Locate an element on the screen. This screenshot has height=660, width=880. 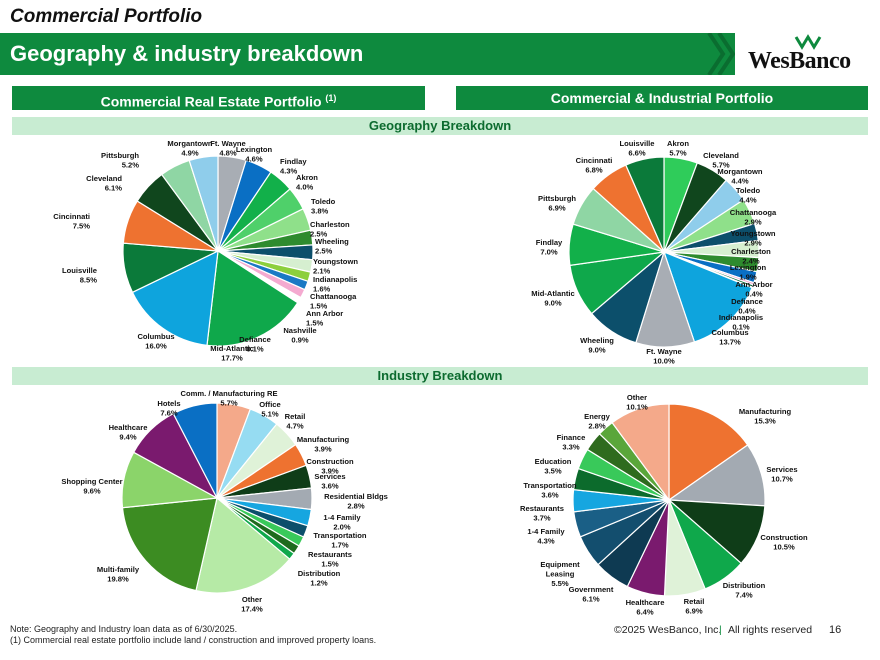
cre-geo-label-louisville: Louisville 8.5% is located at coordinates (79, 275).